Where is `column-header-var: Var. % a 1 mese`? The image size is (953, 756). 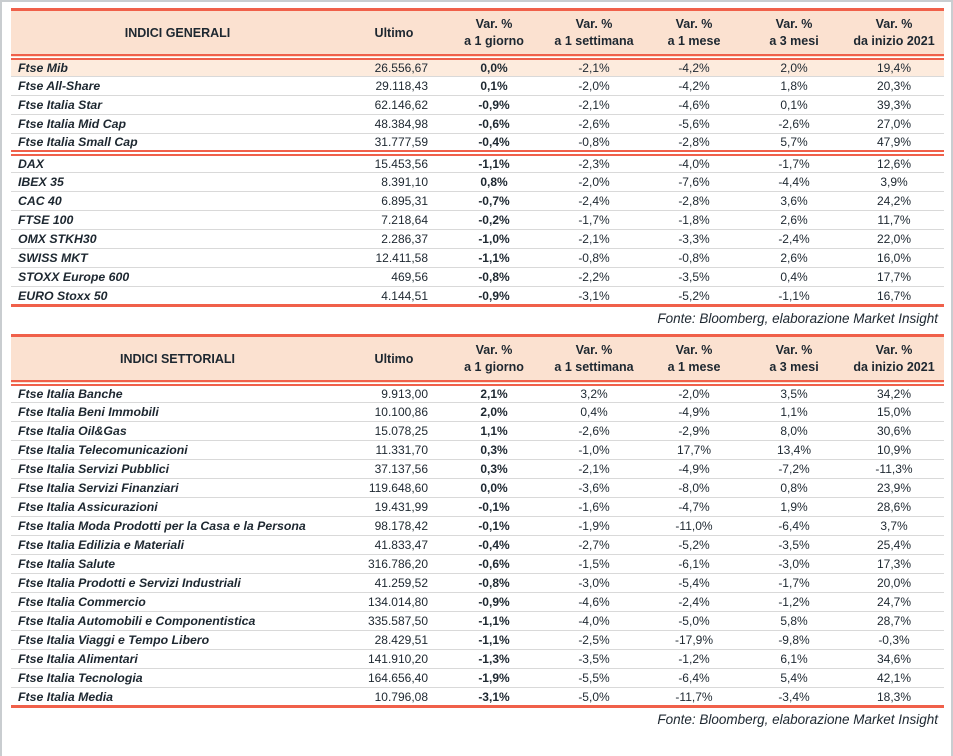 column-header-var: Var. % a 1 mese is located at coordinates (694, 34).